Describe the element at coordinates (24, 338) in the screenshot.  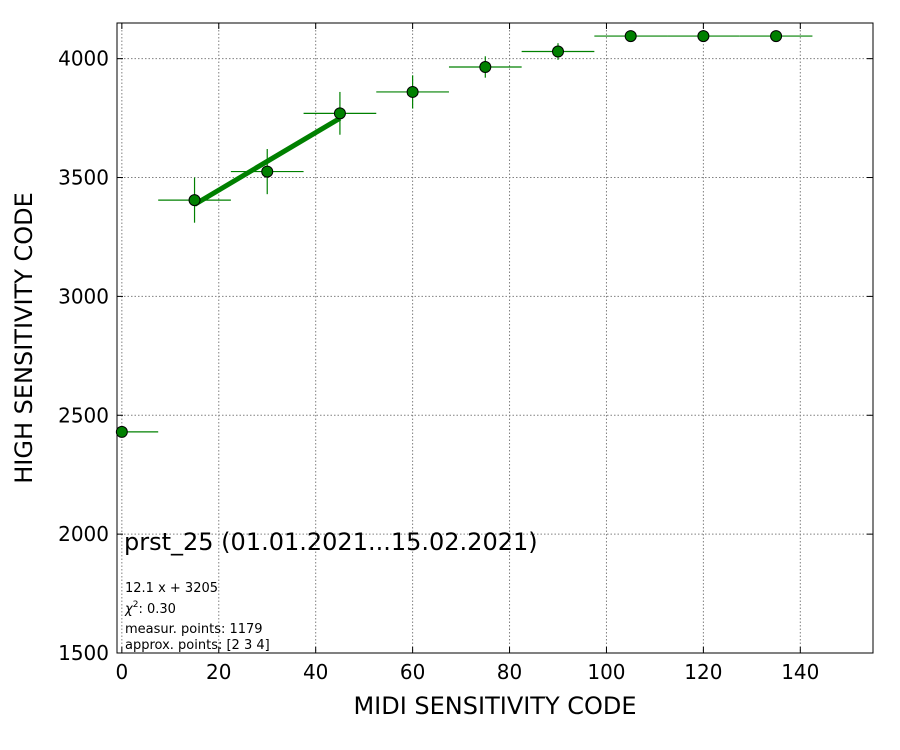
I see `y-axis-label: HIGH SENSITIVITY CODE` at that location.